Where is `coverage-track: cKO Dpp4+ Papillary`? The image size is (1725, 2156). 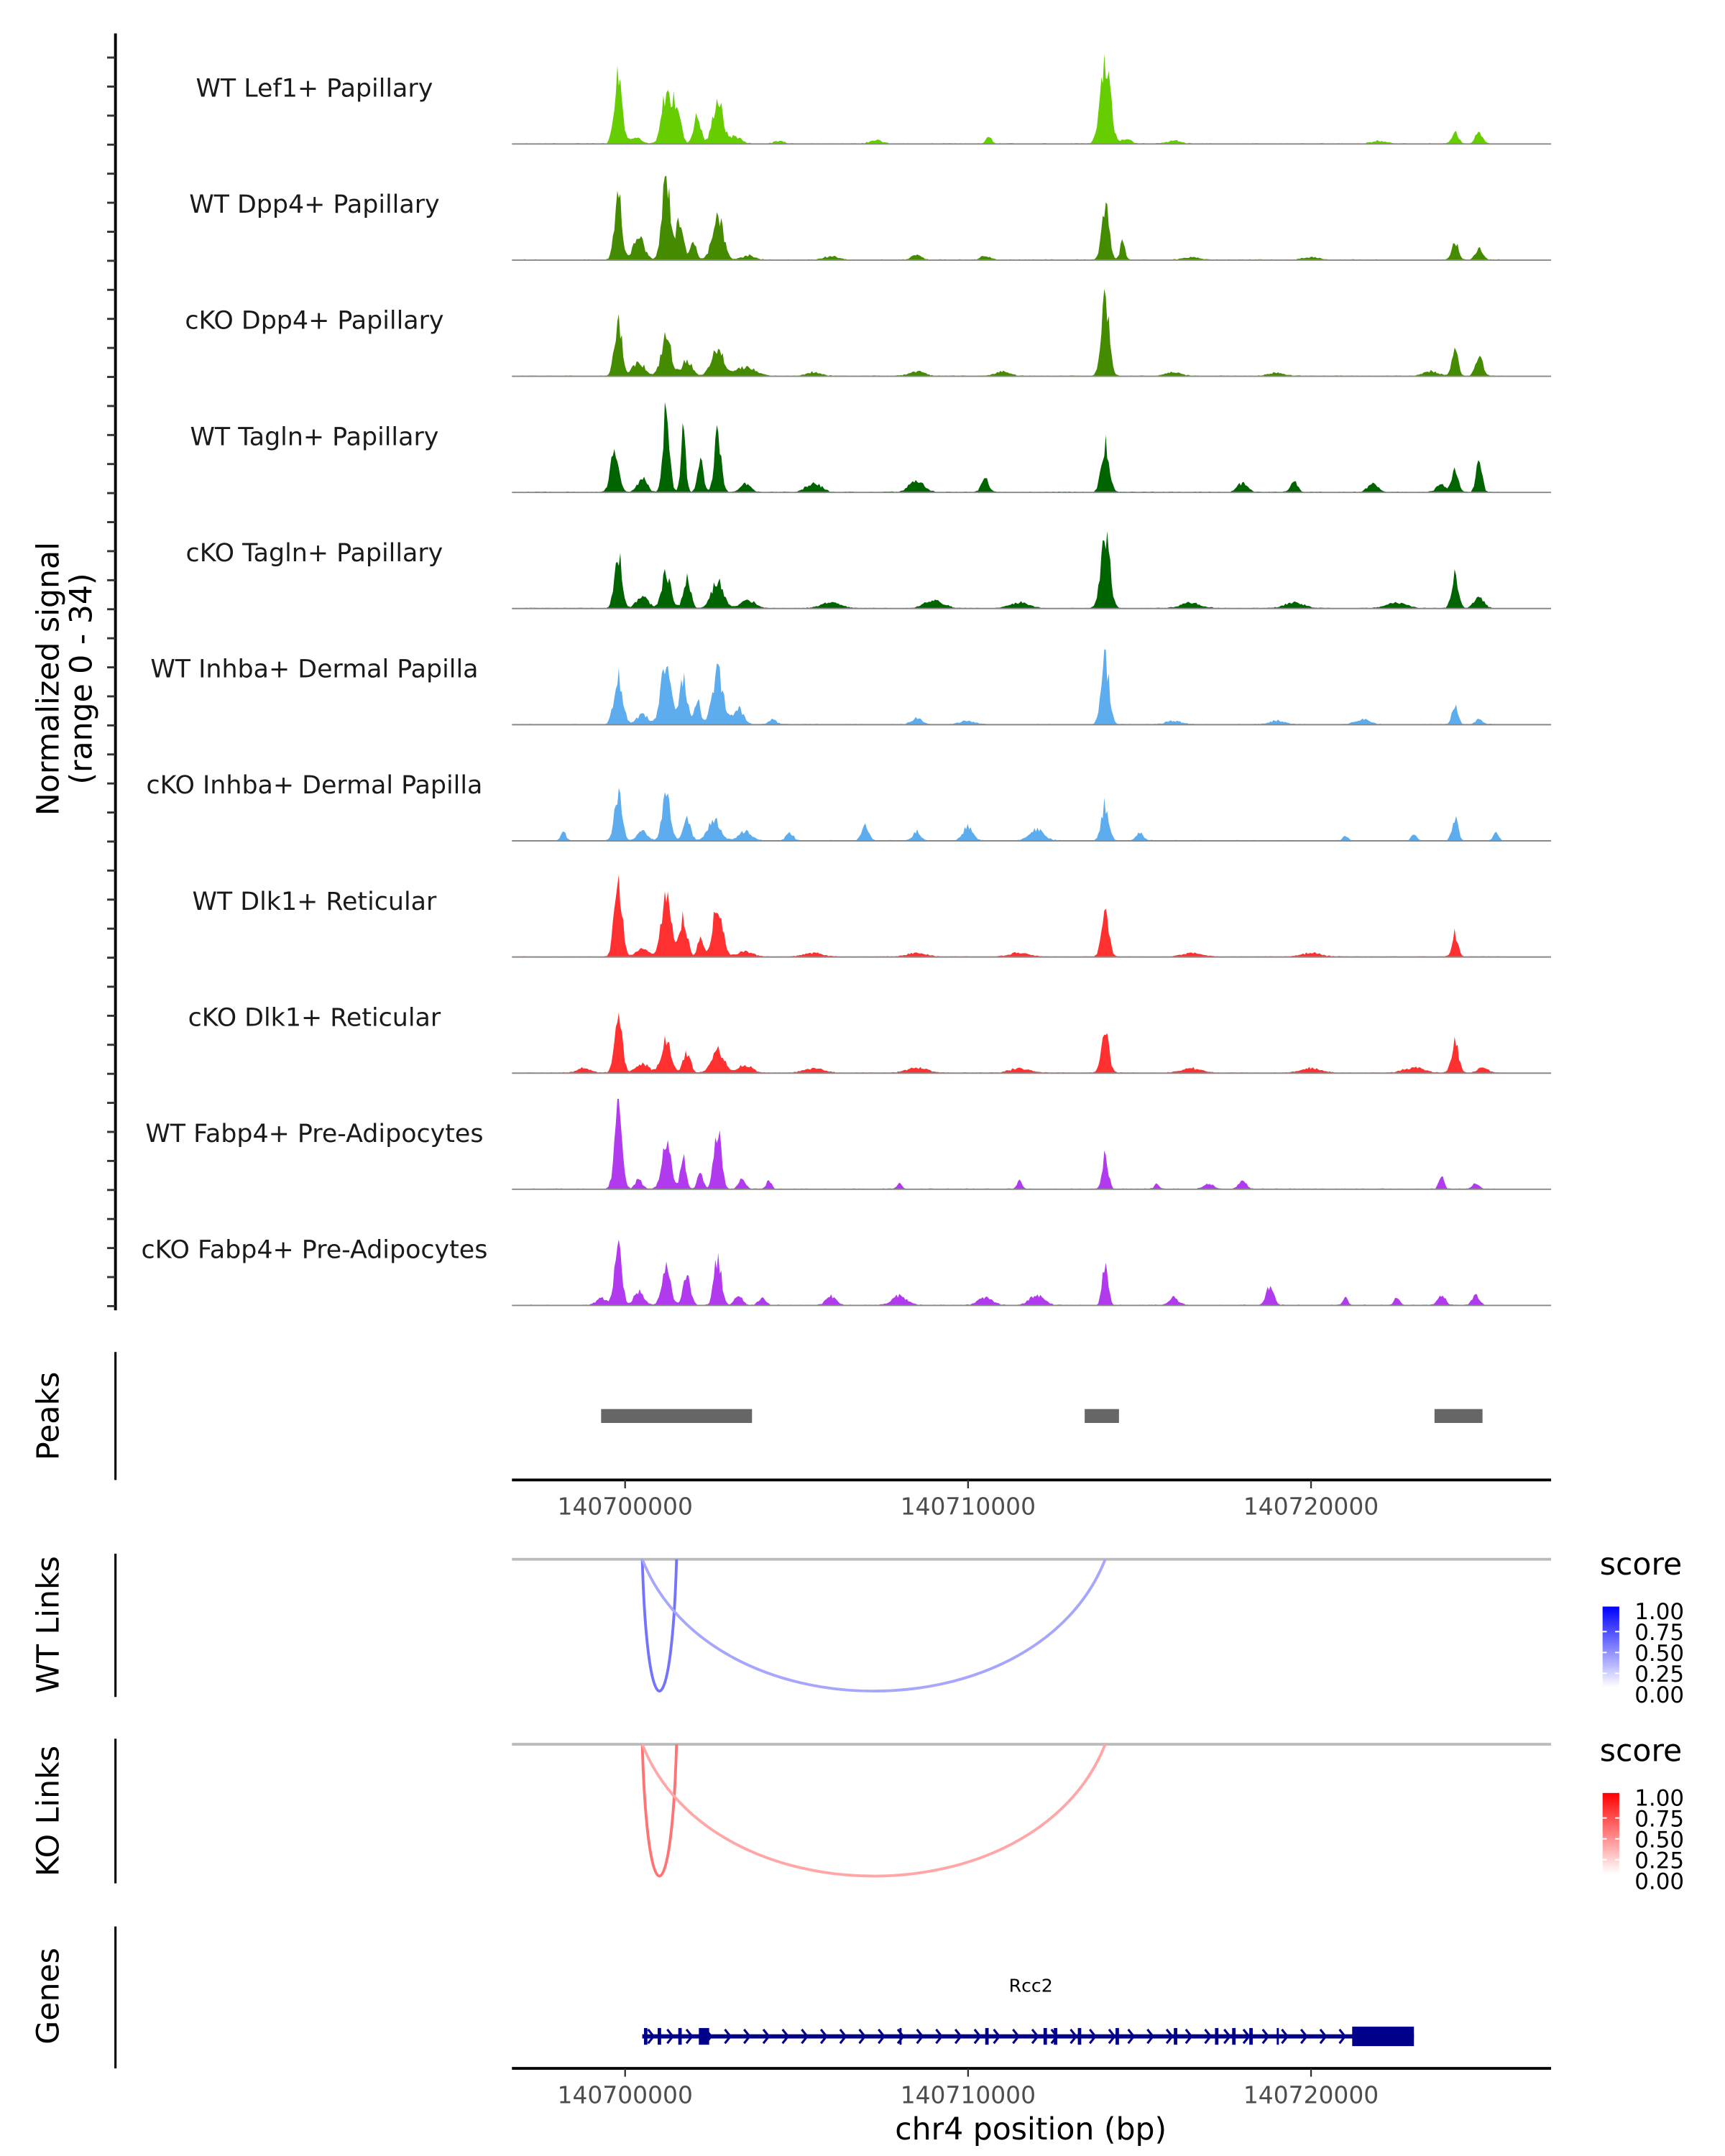 coverage-track: cKO Dpp4+ Papillary is located at coordinates (868, 333).